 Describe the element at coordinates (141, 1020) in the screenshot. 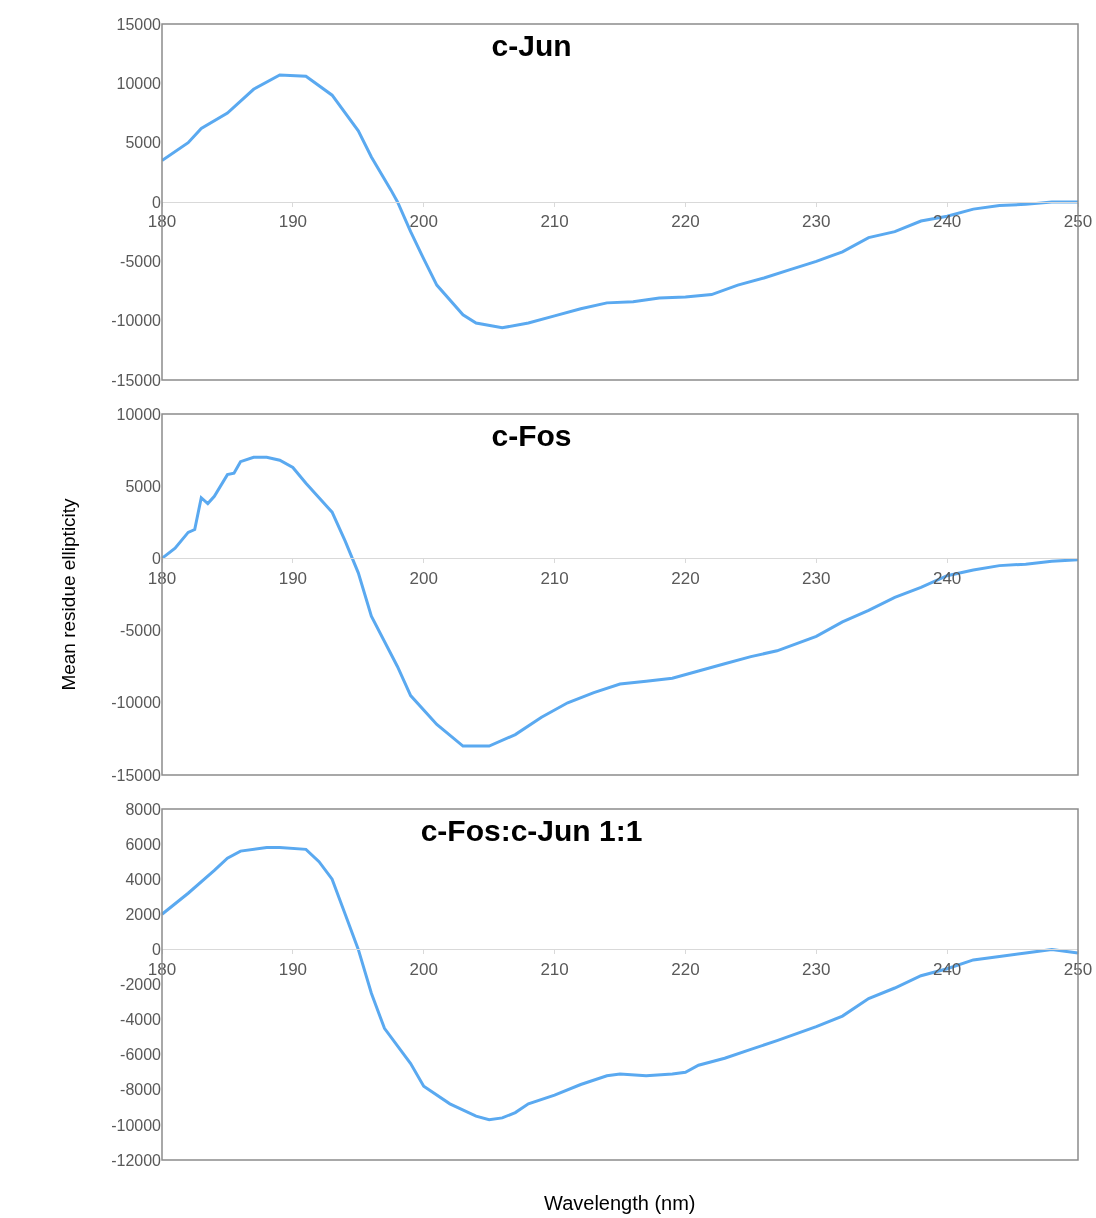

I see `y-tick-label: -4000` at that location.